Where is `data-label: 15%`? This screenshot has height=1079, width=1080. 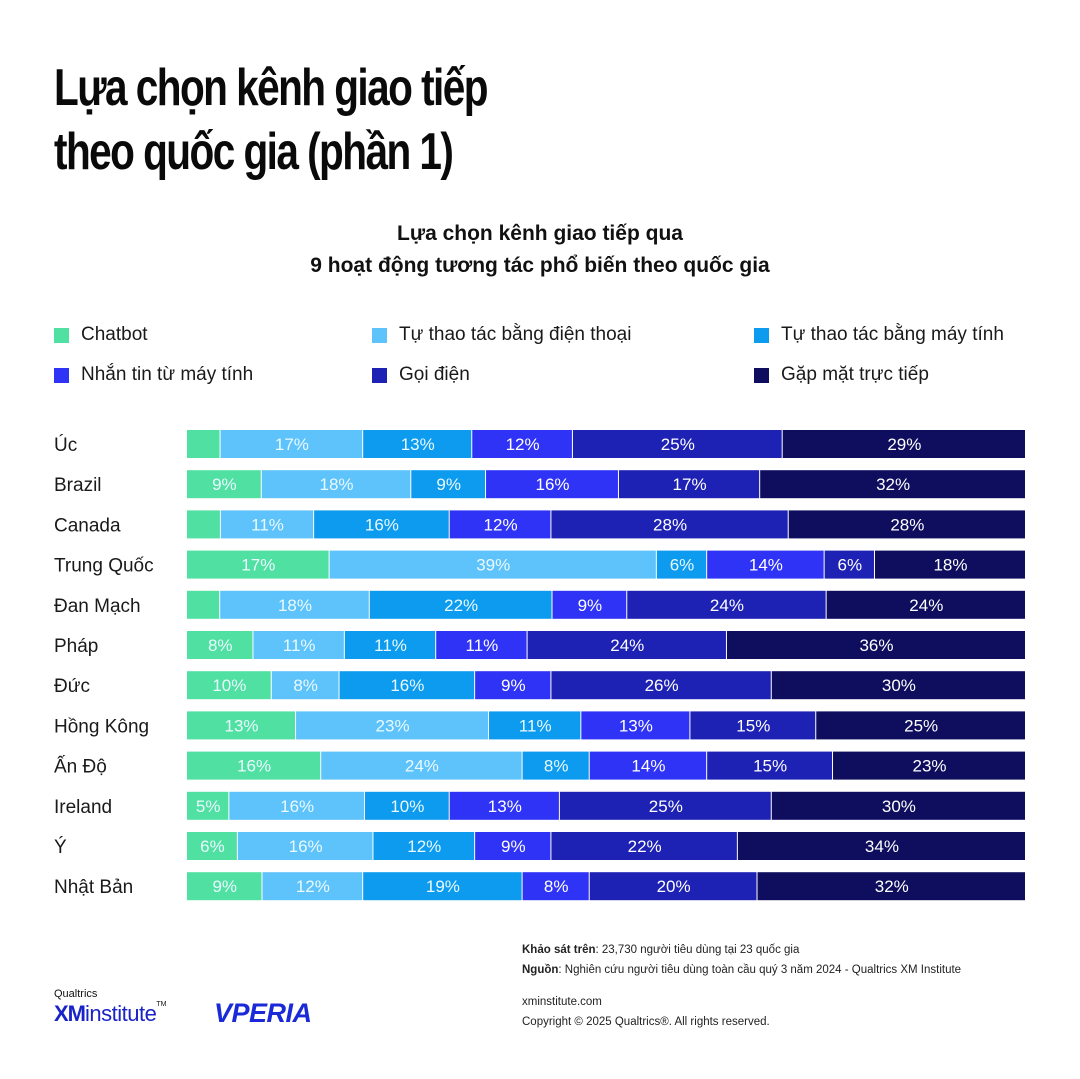
data-label: 15% is located at coordinates (770, 766).